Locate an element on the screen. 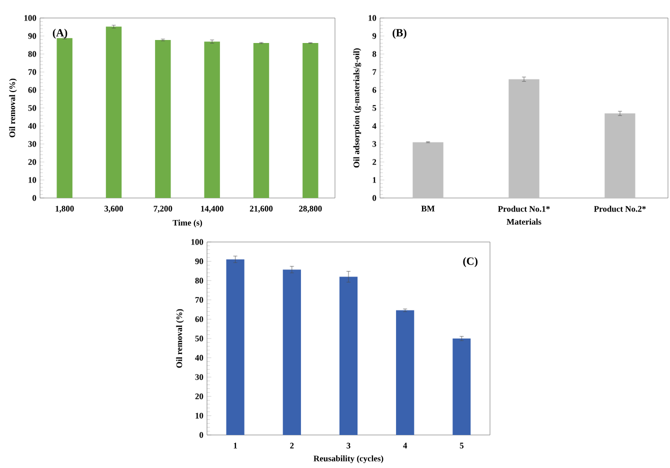 Image resolution: width=670 pixels, height=468 pixels. x-axis-title: Reusability (cycles) is located at coordinates (349, 459).